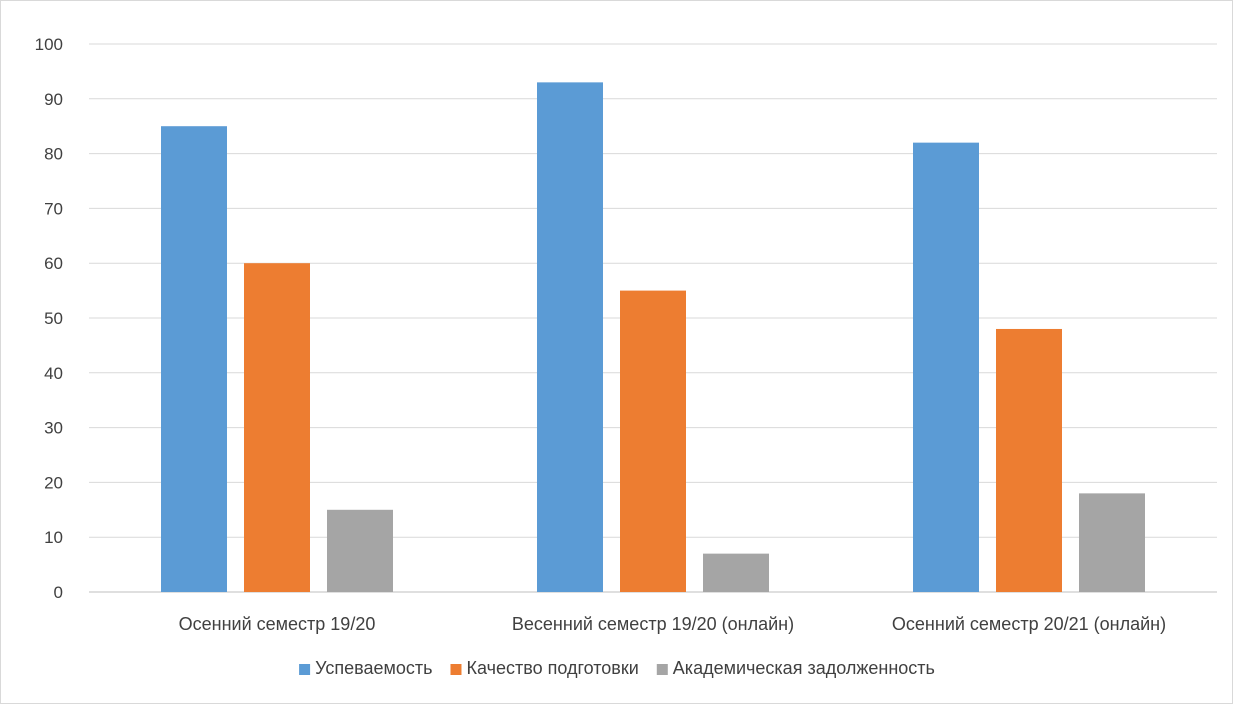 This screenshot has width=1233, height=705. What do you see at coordinates (53, 318) in the screenshot?
I see `y-tick-label: 50` at bounding box center [53, 318].